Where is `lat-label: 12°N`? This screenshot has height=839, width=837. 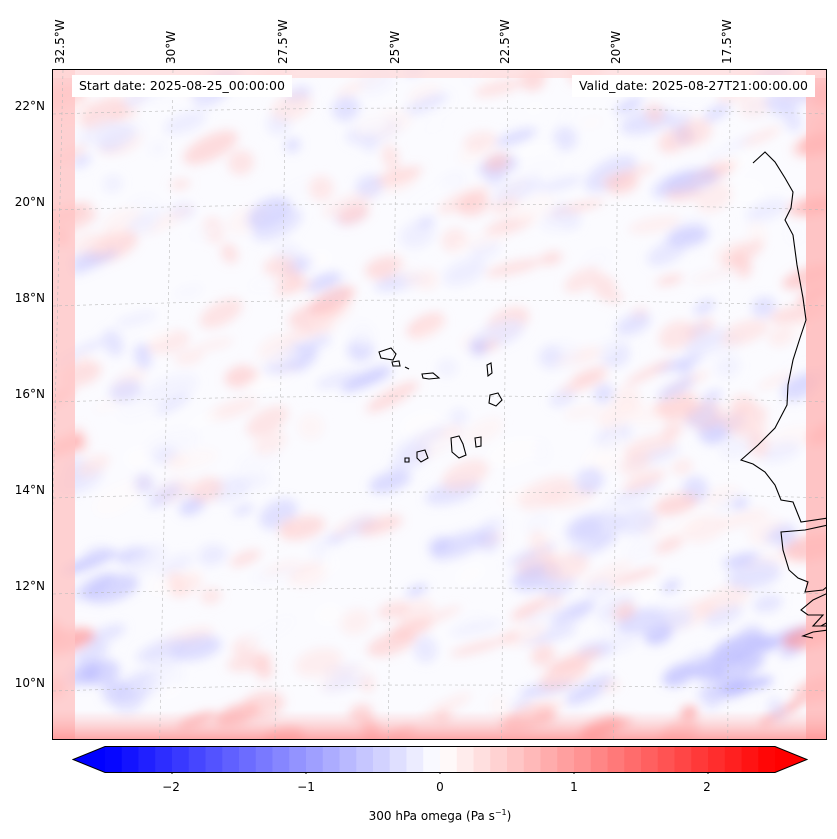 lat-label: 12°N is located at coordinates (29, 586).